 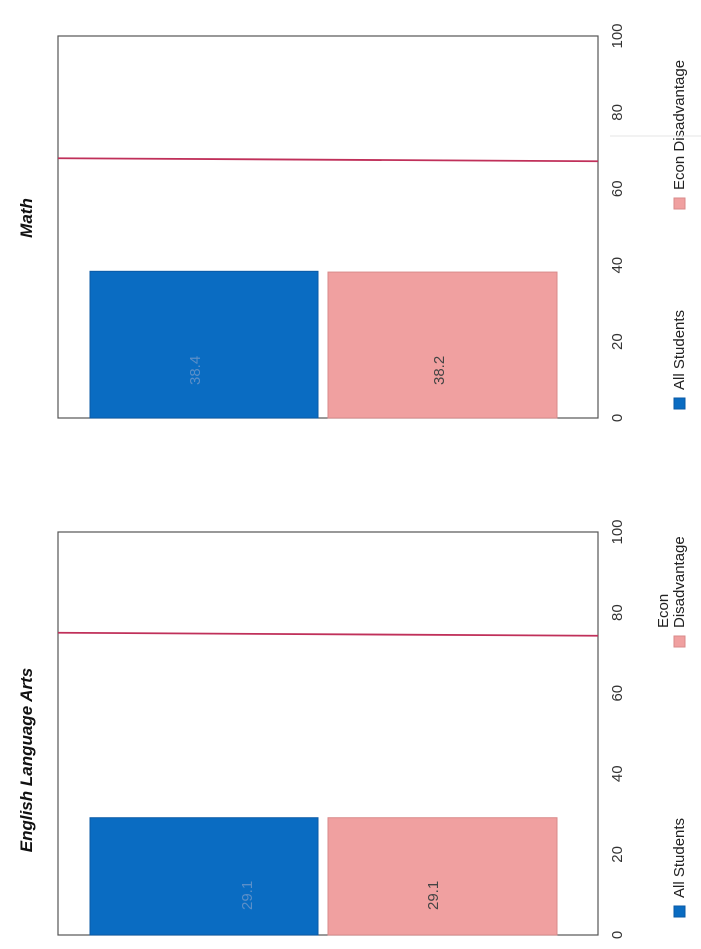 What do you see at coordinates (26, 218) in the screenshot?
I see `chart-title: Math` at bounding box center [26, 218].